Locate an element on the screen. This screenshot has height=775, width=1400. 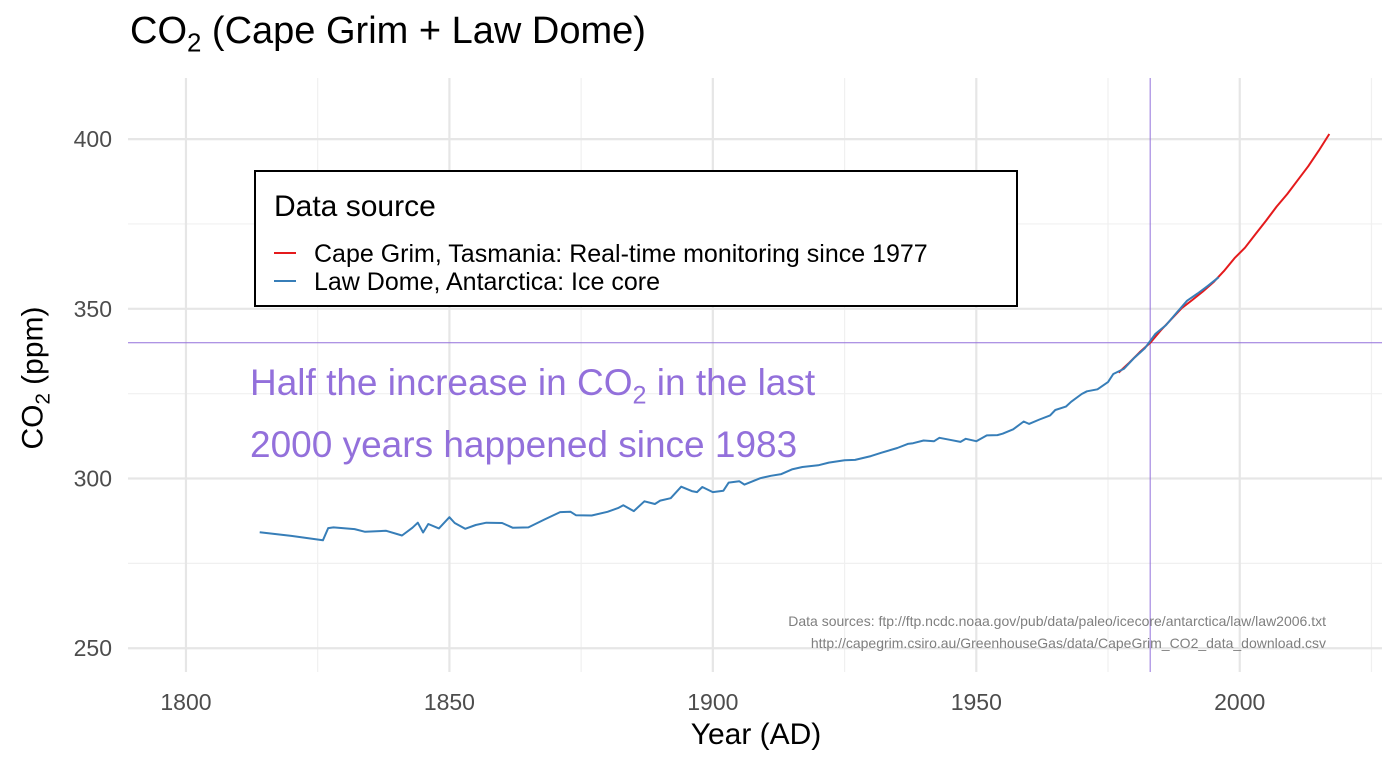
x-tick-label: 1850 is located at coordinates (449, 702).